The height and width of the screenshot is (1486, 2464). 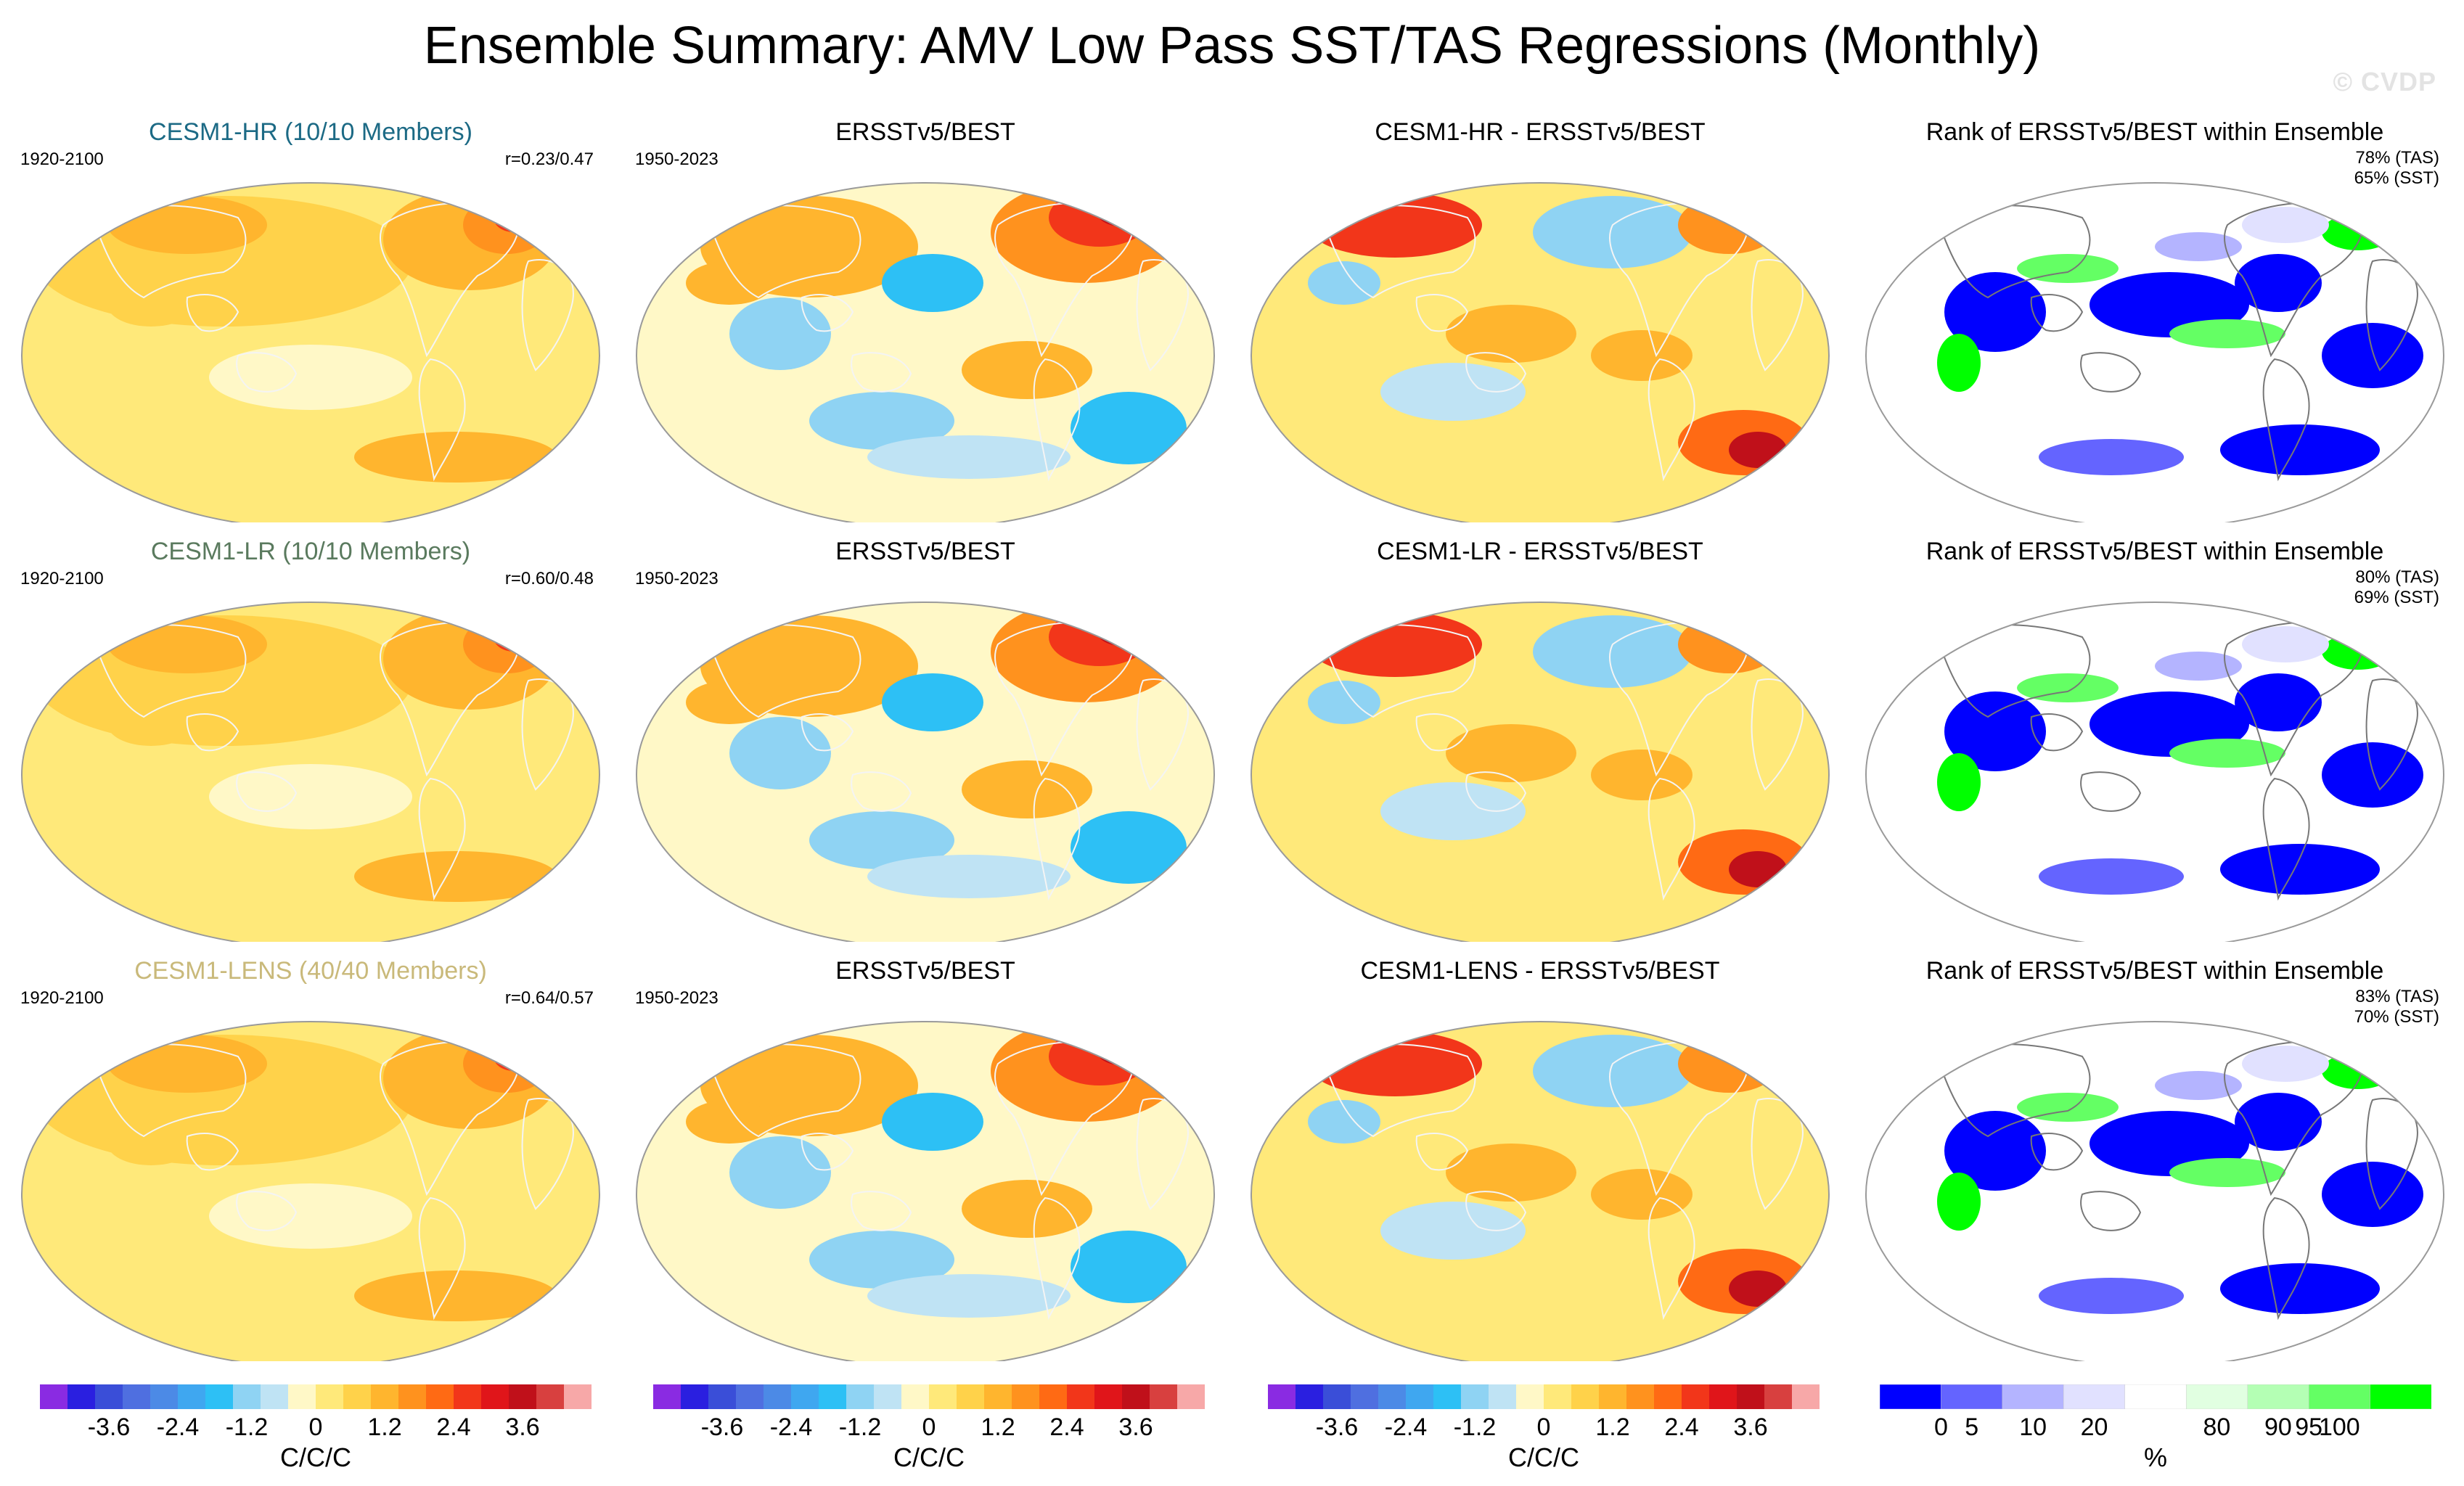 I want to click on colorbar-tick-label: 100, so click(x=2339, y=1427).